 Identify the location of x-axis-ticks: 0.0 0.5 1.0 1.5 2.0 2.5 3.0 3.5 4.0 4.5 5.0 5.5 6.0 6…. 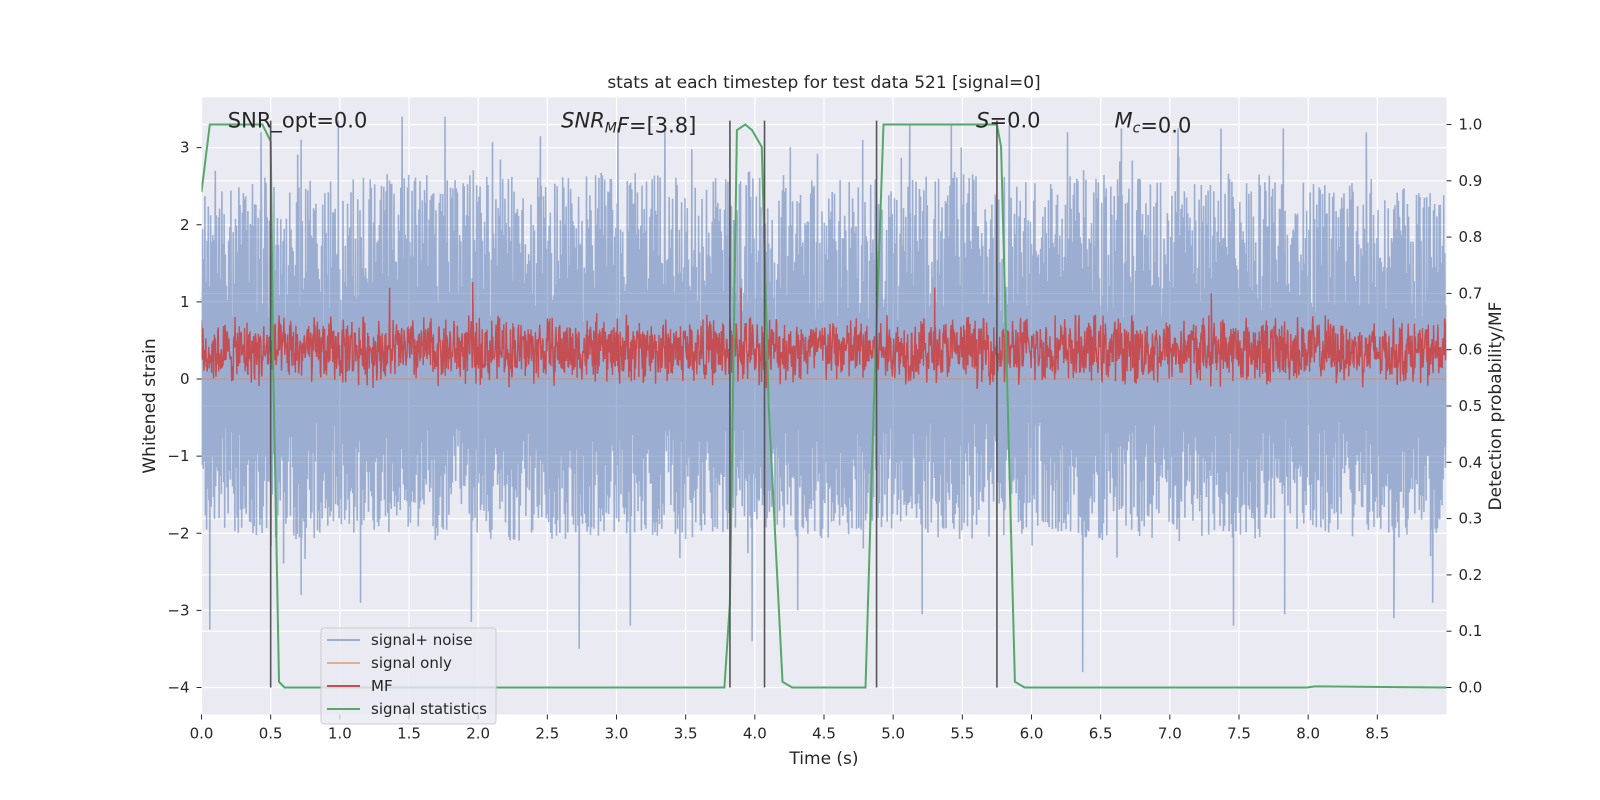
(789, 728).